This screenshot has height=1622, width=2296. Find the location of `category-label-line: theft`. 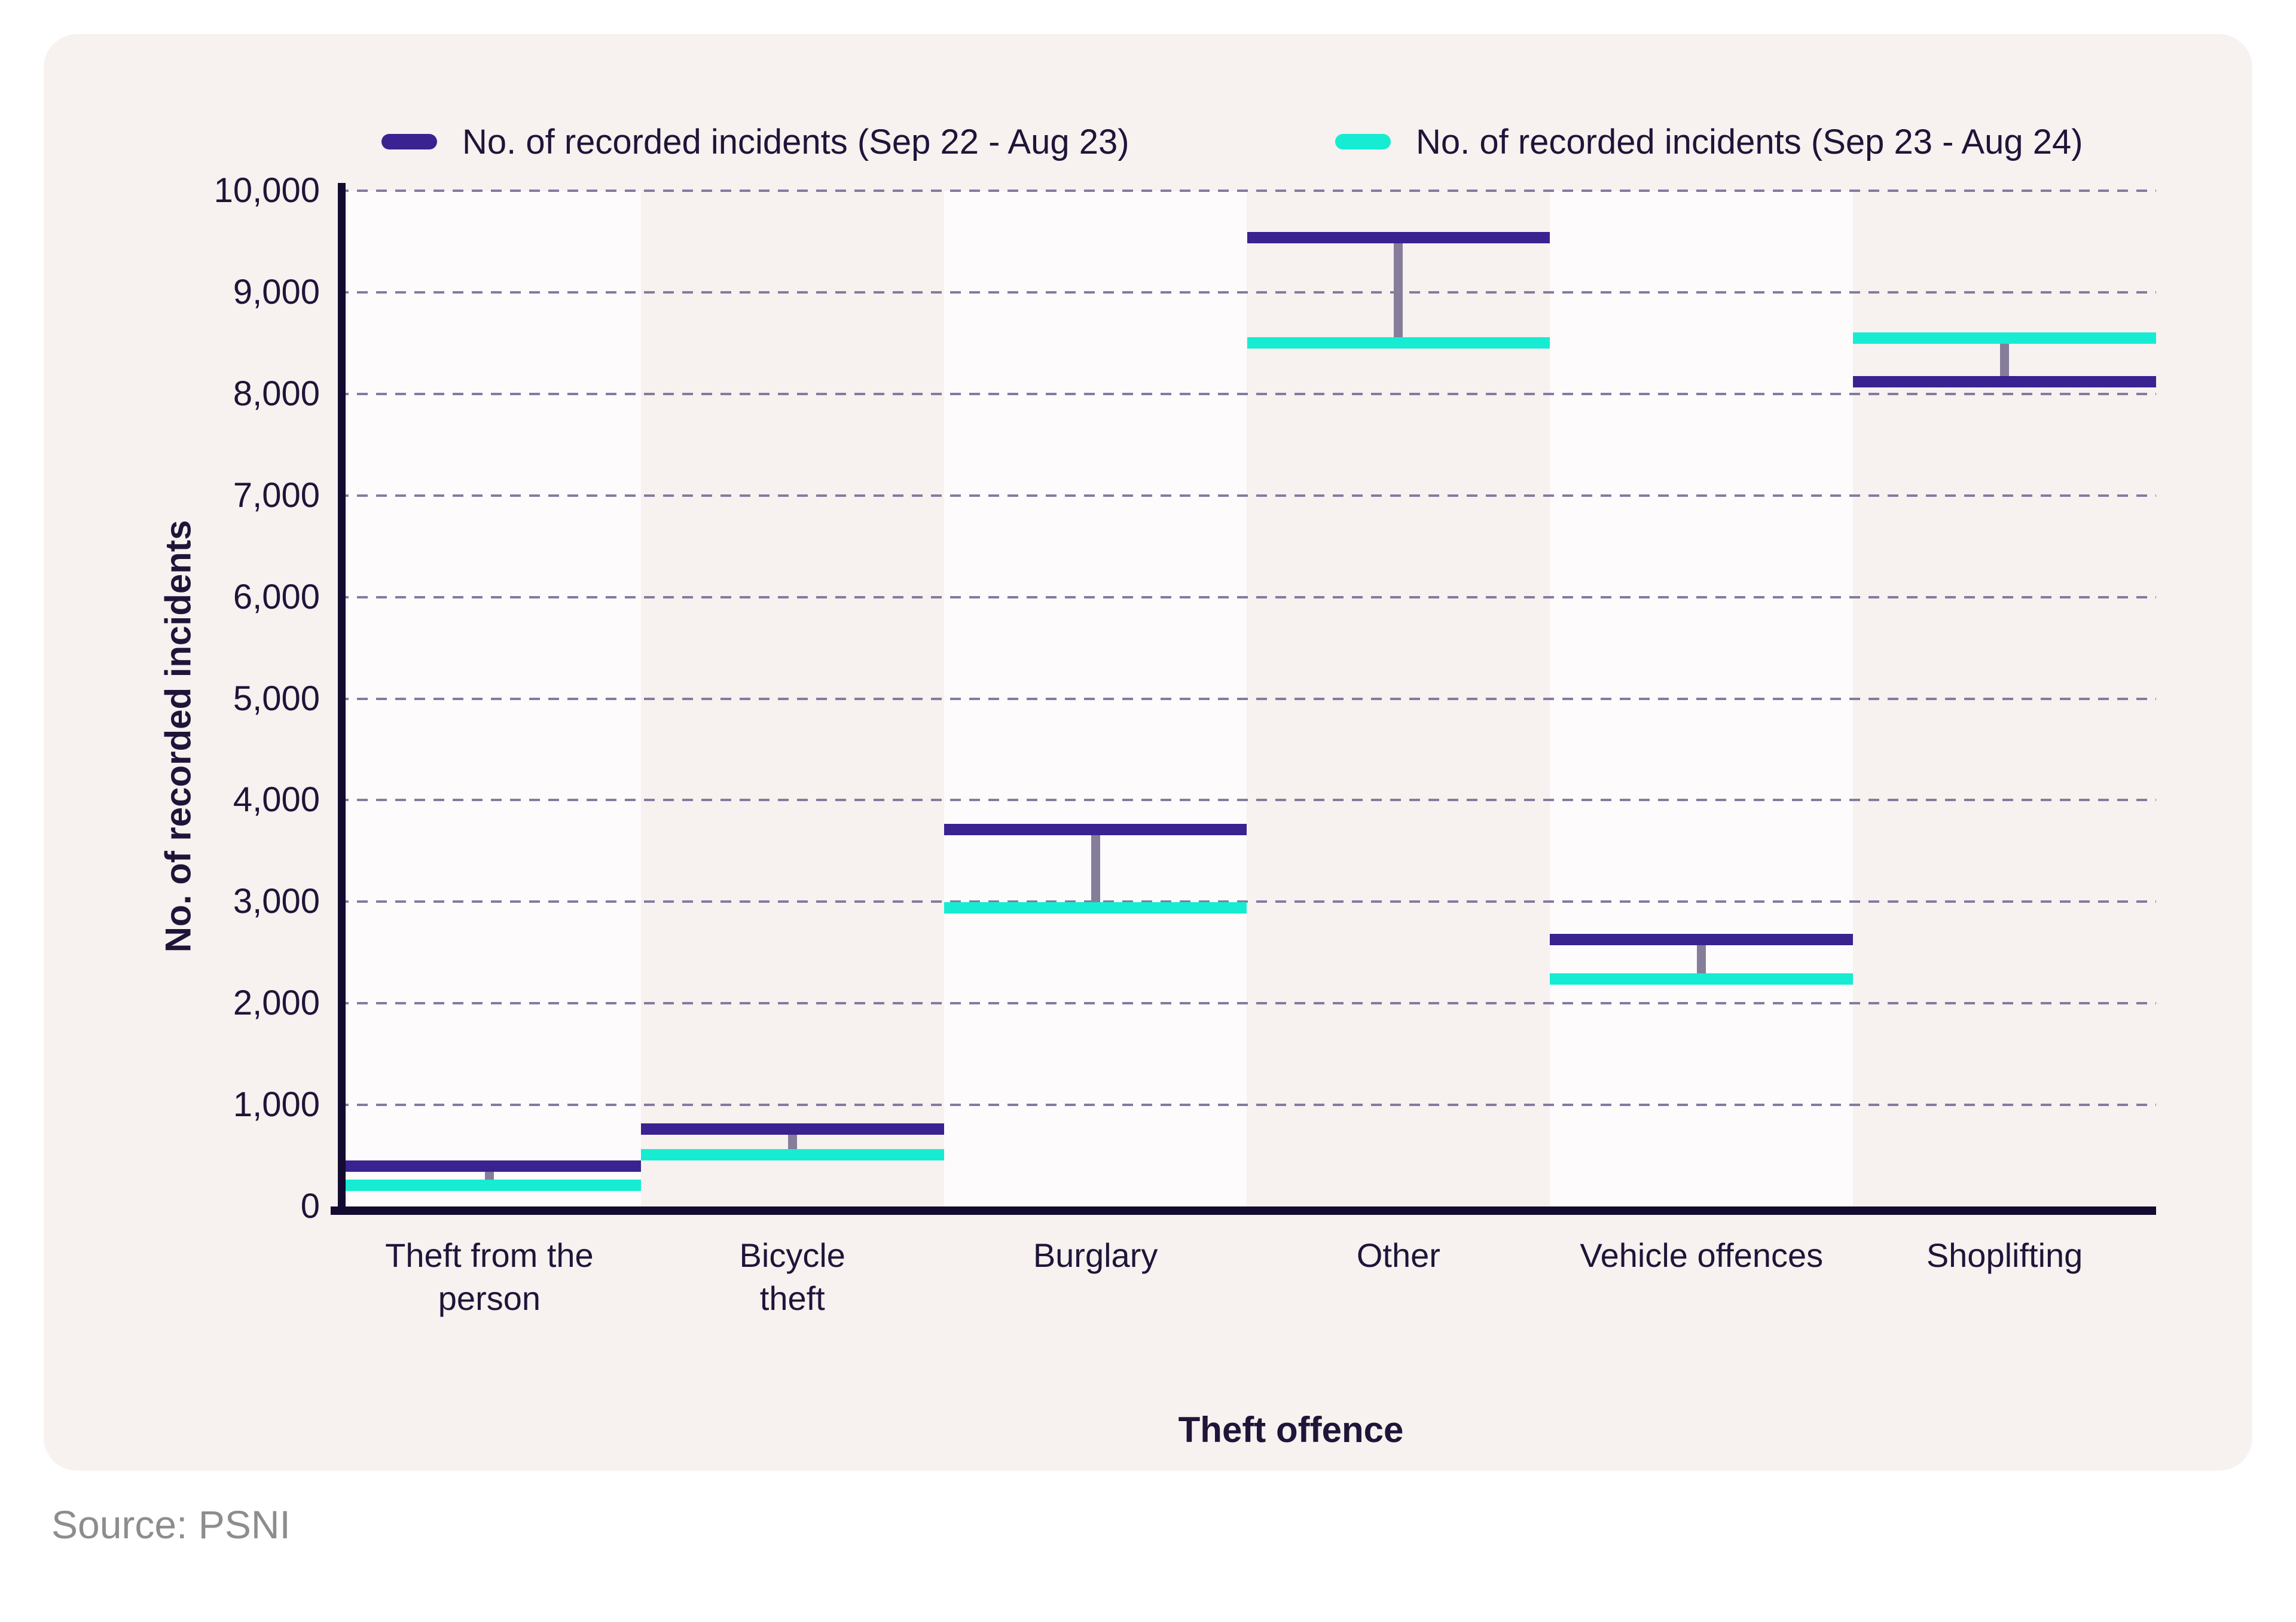

category-label-line: theft is located at coordinates (792, 1298).